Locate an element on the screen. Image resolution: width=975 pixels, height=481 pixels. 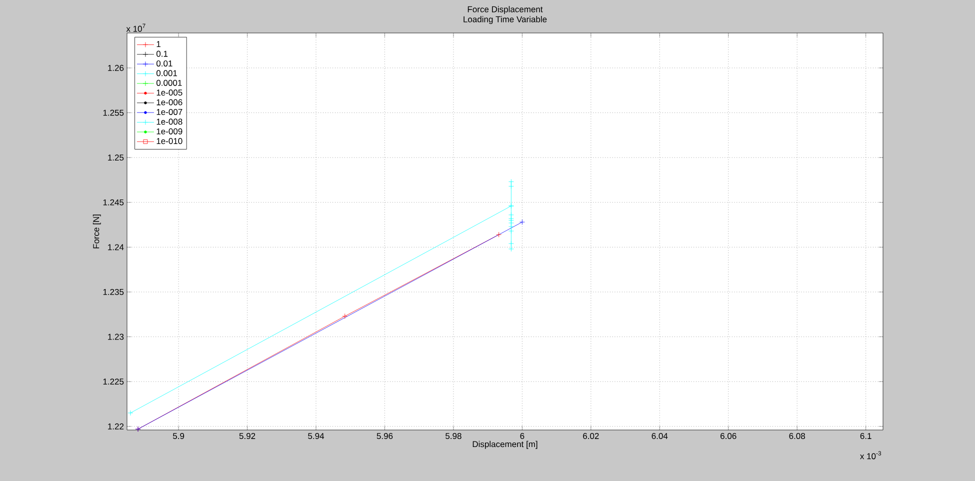
legend-label: 0.01 is located at coordinates (164, 63).